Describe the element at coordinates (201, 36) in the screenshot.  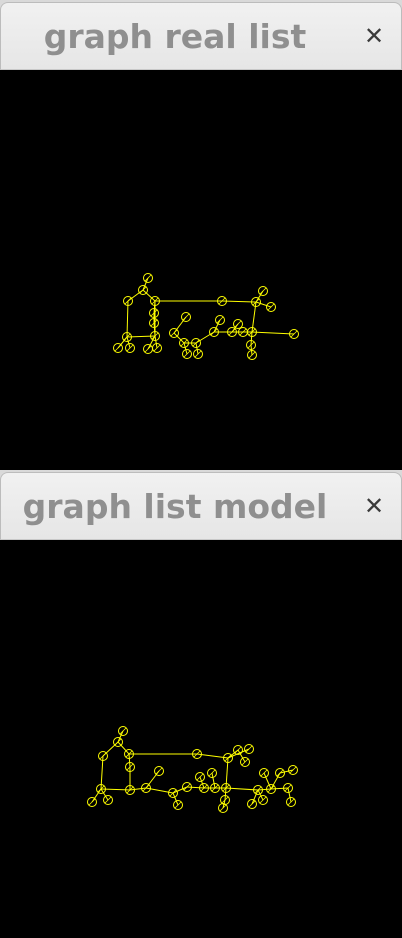
I see `titlebar: graph real list ✕` at that location.